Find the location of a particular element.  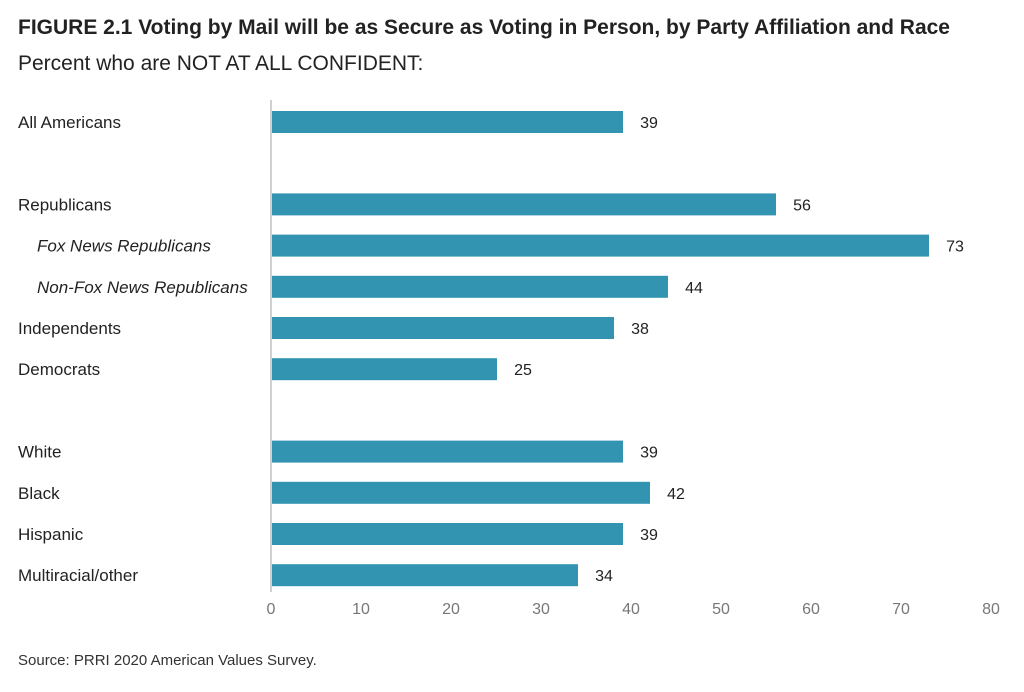

data-label: 25 is located at coordinates (523, 370).